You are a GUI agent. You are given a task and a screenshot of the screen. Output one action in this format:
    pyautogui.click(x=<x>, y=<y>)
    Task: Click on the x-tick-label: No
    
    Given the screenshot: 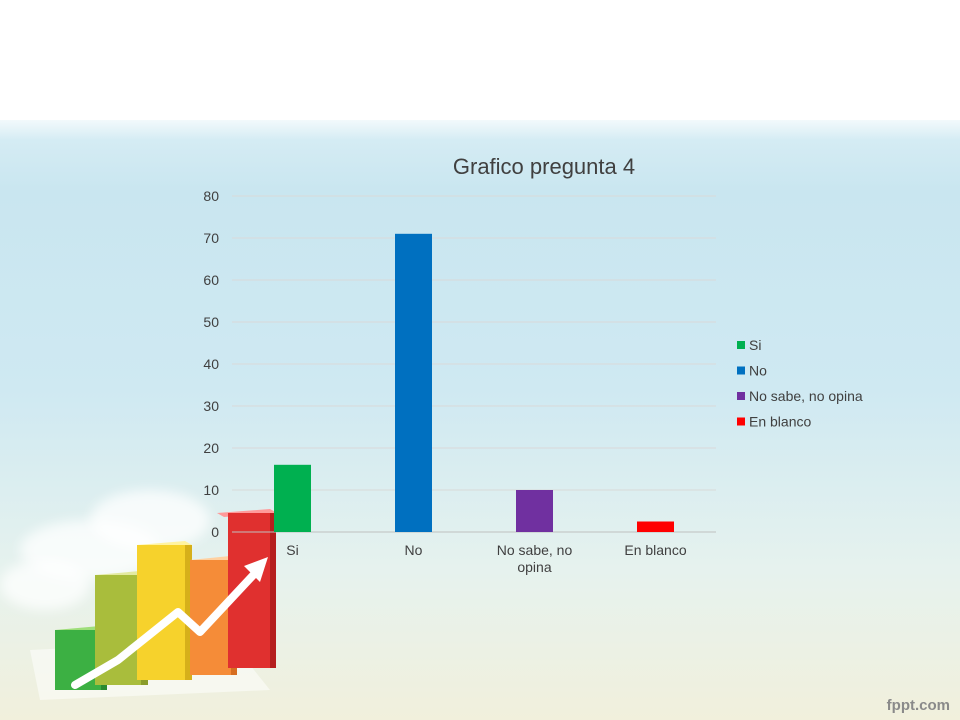 What is the action you would take?
    pyautogui.click(x=414, y=550)
    